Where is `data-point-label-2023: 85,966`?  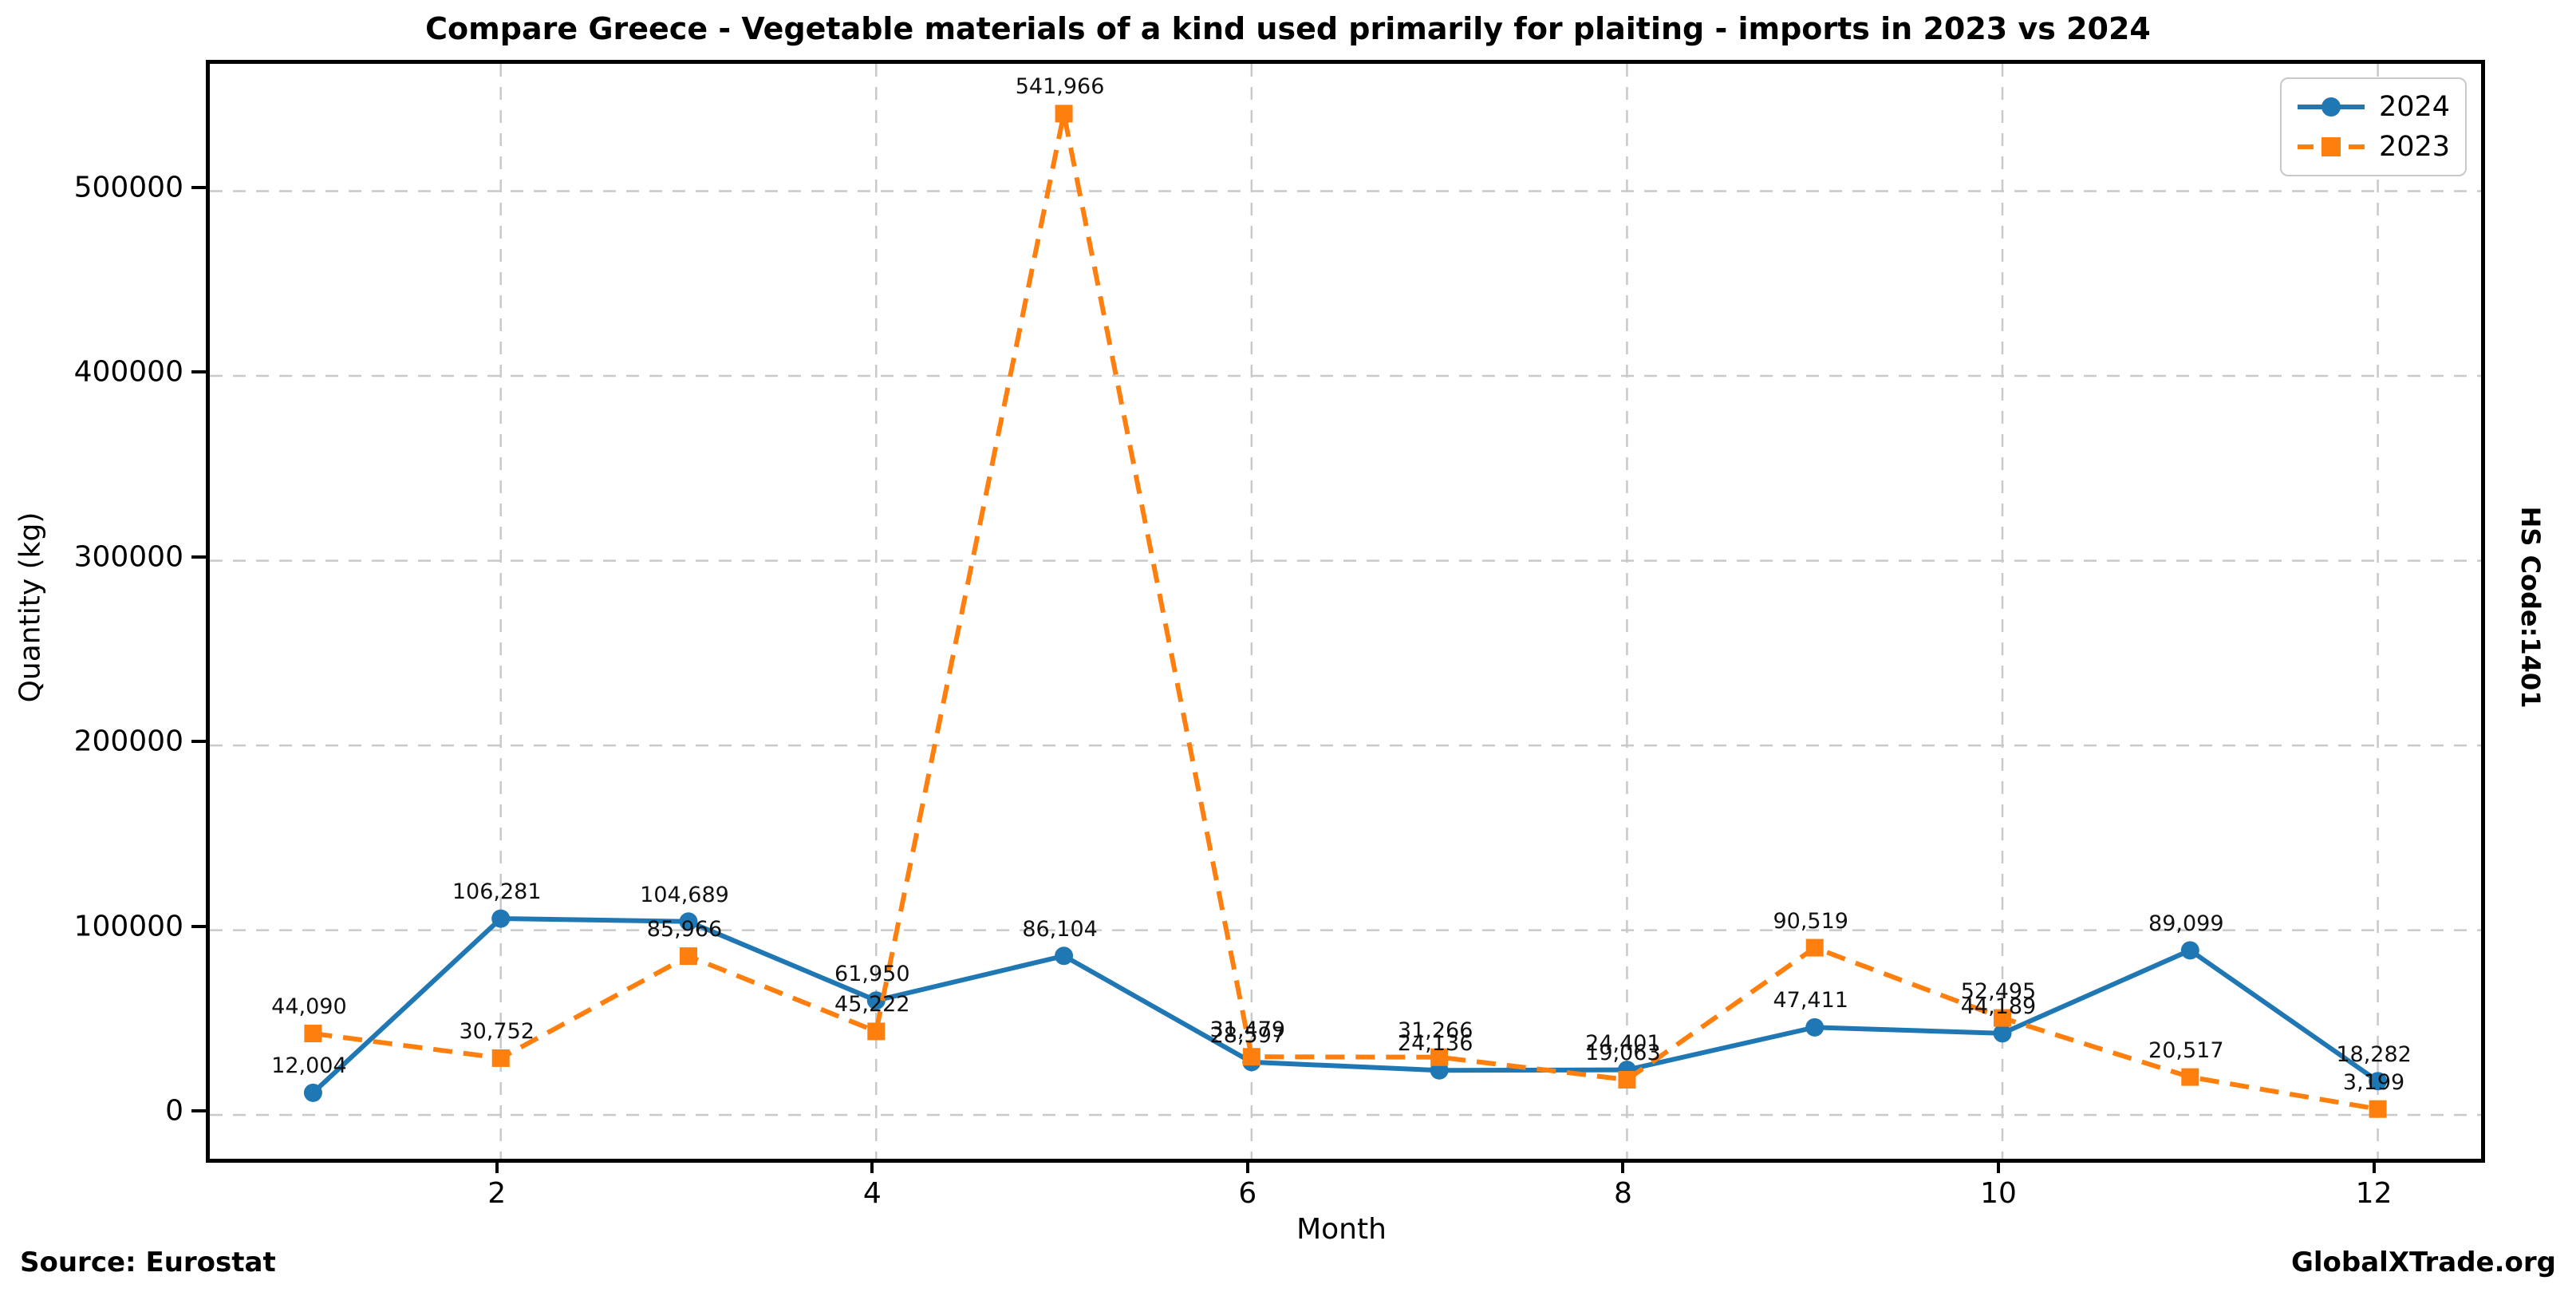 data-point-label-2023: 85,966 is located at coordinates (684, 929).